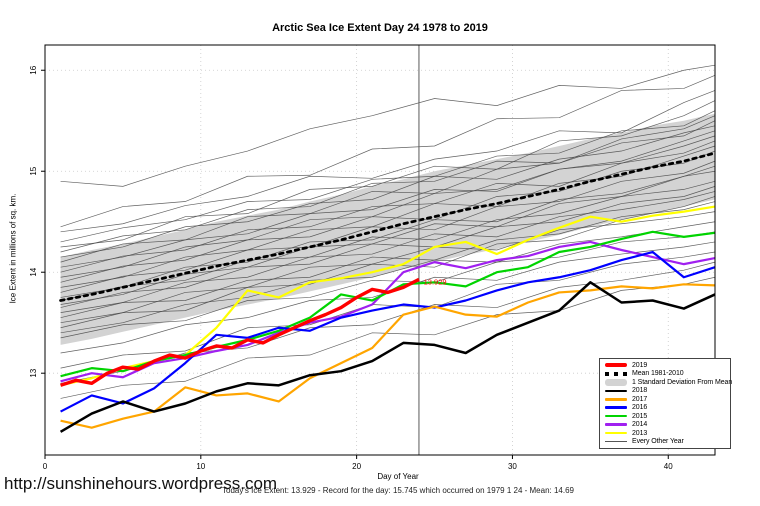  I want to click on legend-label: 2018, so click(640, 391).